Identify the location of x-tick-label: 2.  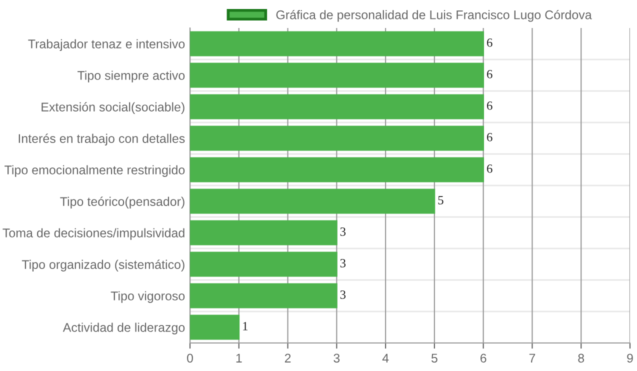
(287, 358).